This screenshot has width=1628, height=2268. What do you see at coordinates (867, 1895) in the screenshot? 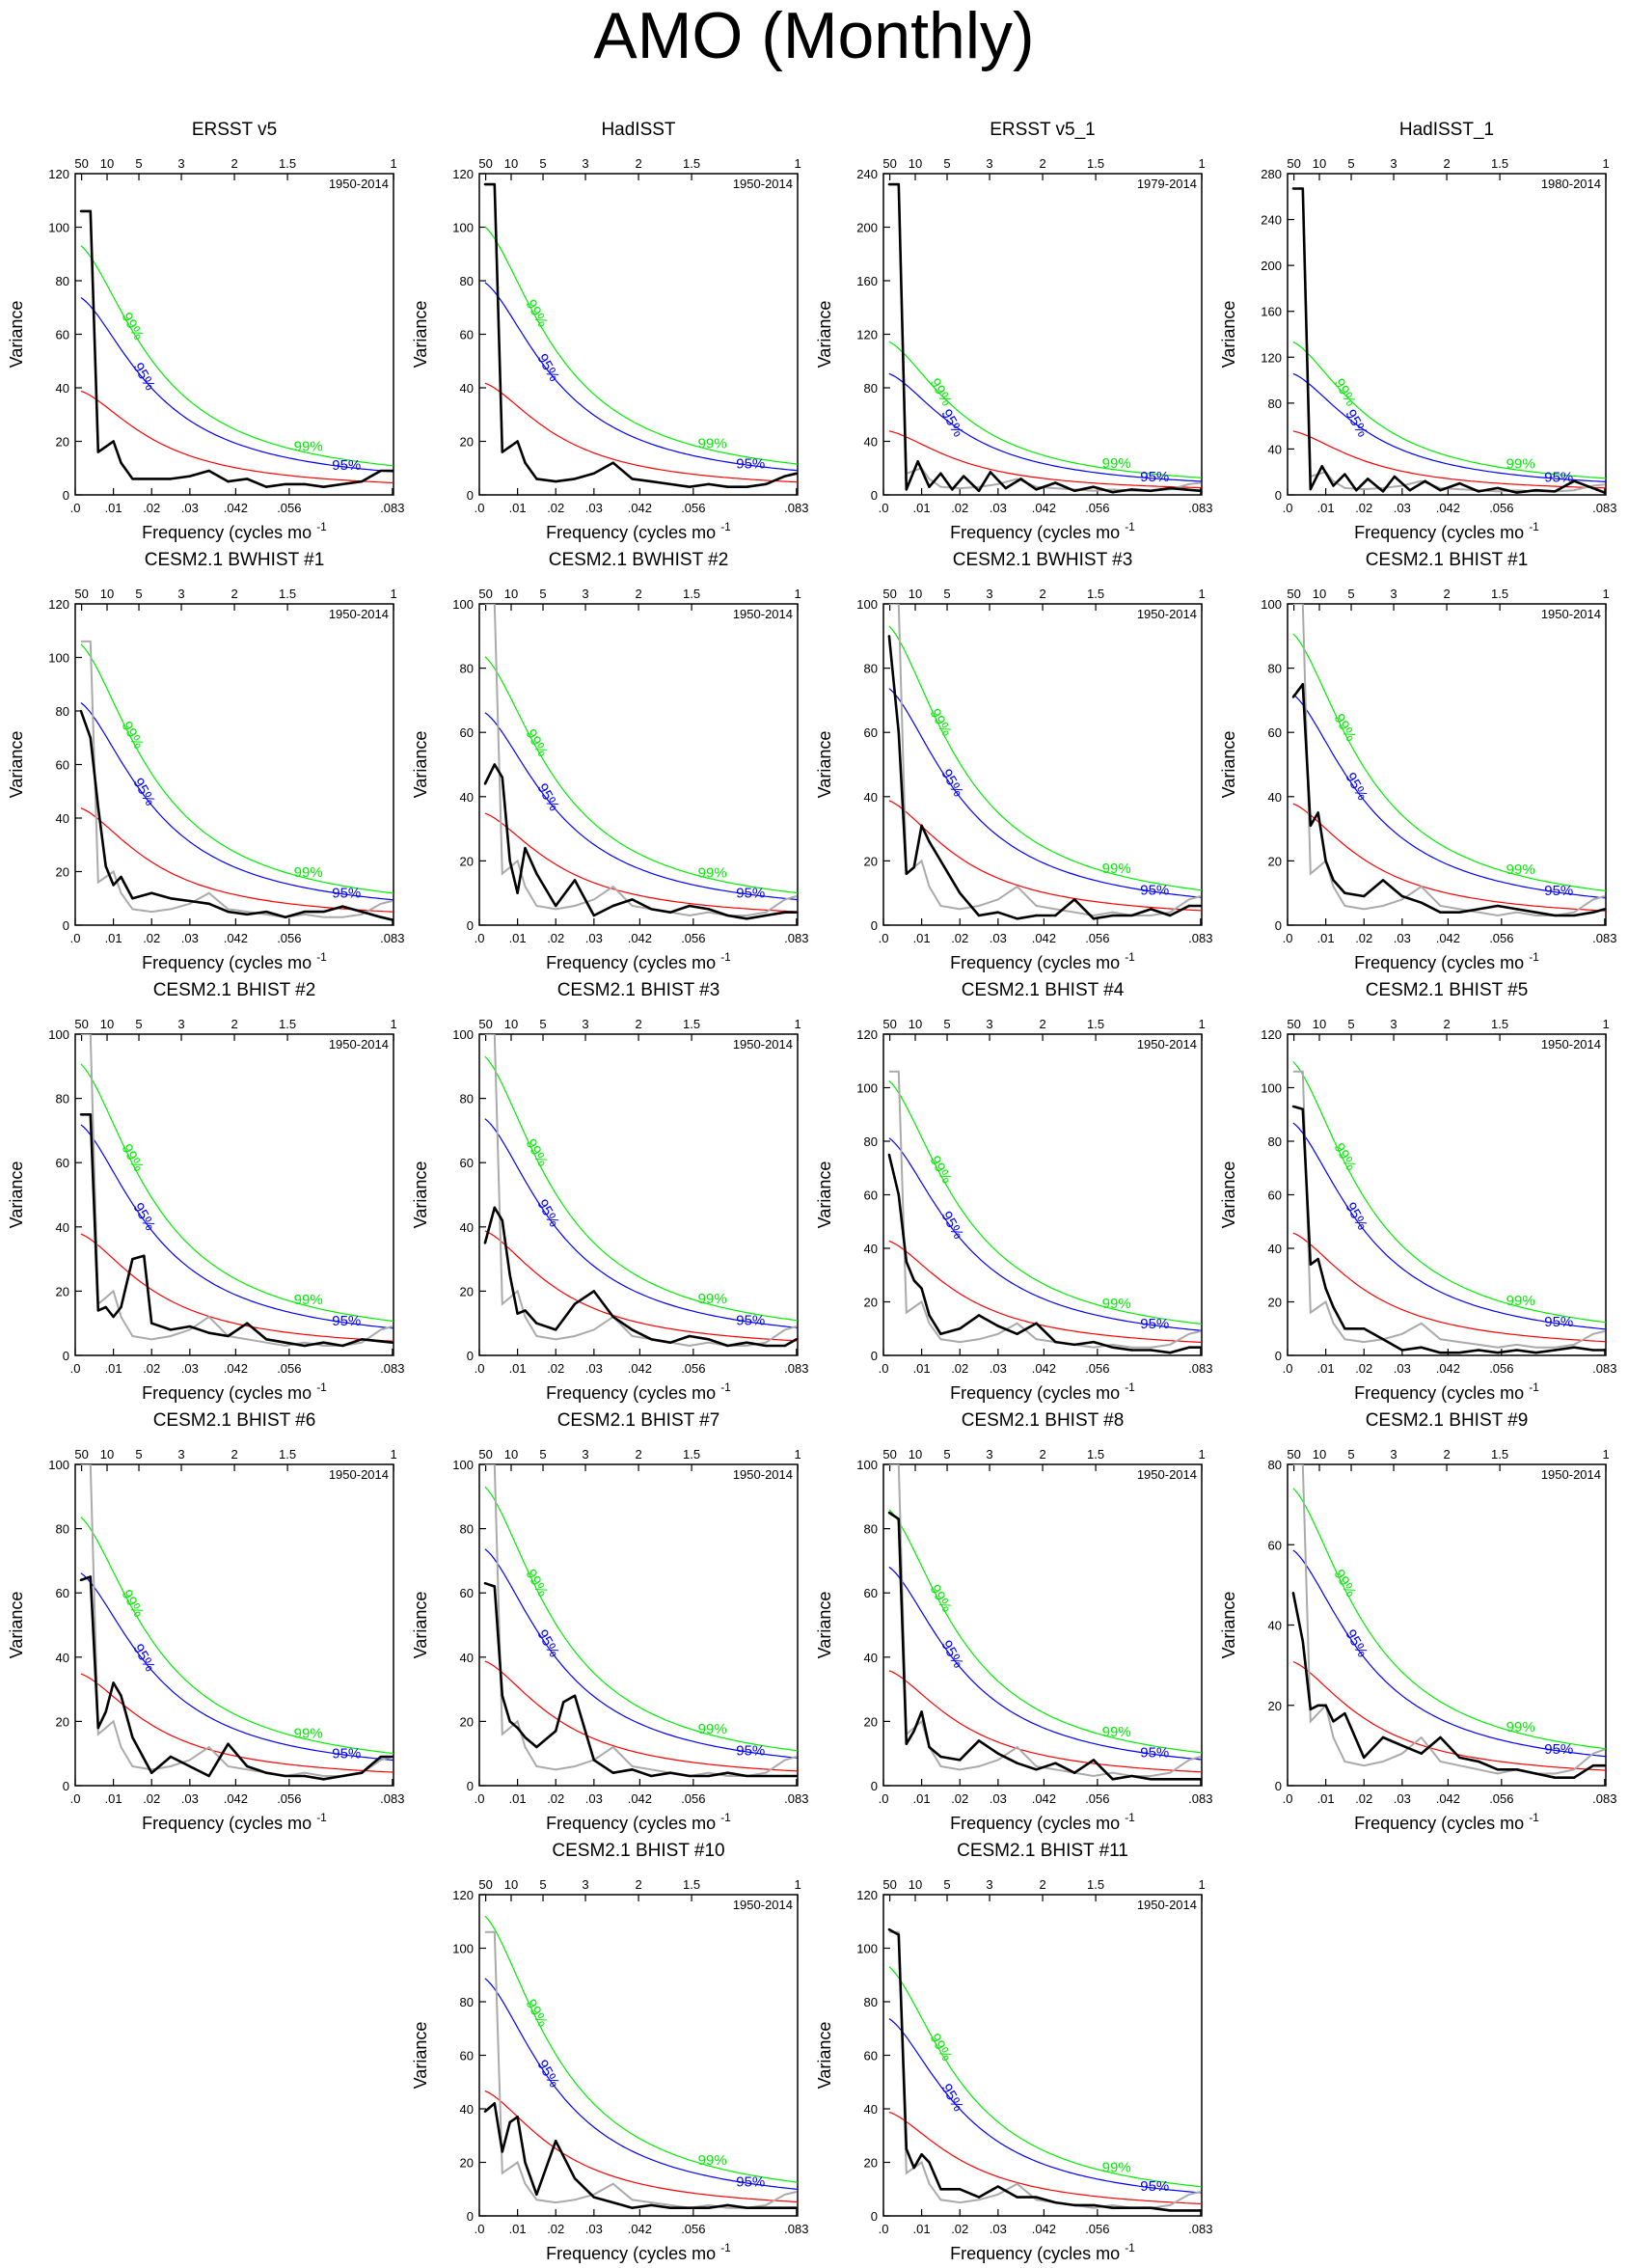
I see `y-tick-label: 120` at bounding box center [867, 1895].